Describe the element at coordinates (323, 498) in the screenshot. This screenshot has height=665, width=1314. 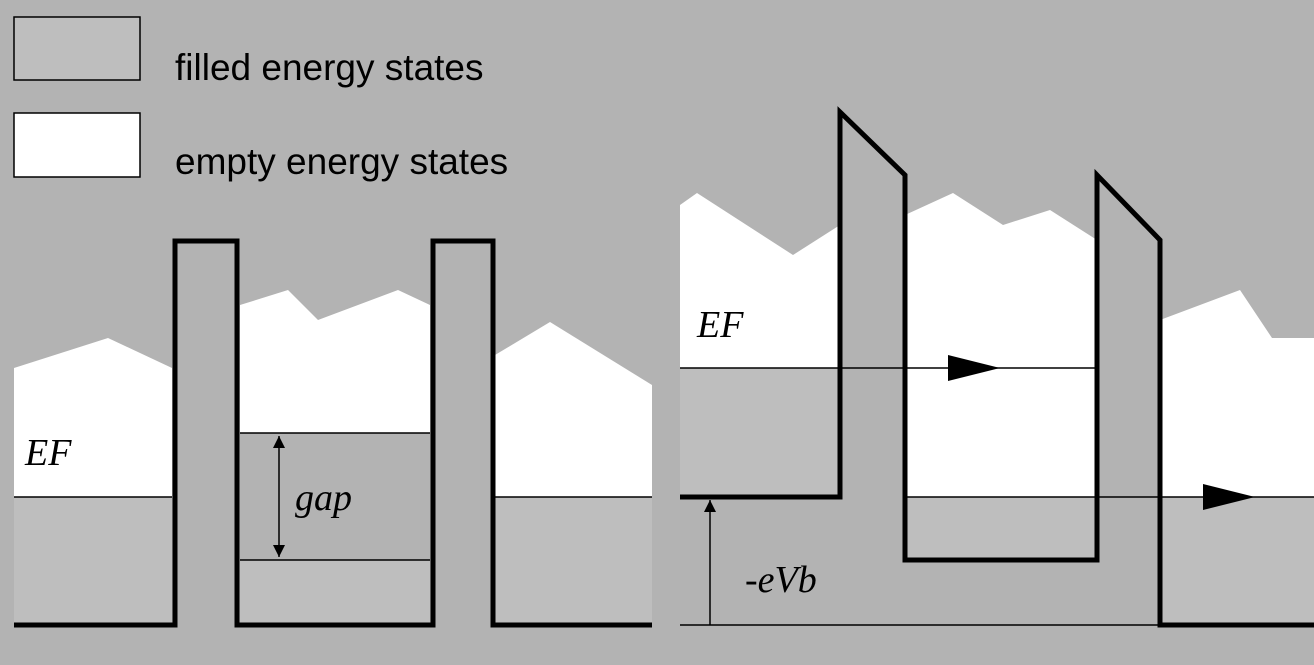
I see `gap-label: gap` at that location.